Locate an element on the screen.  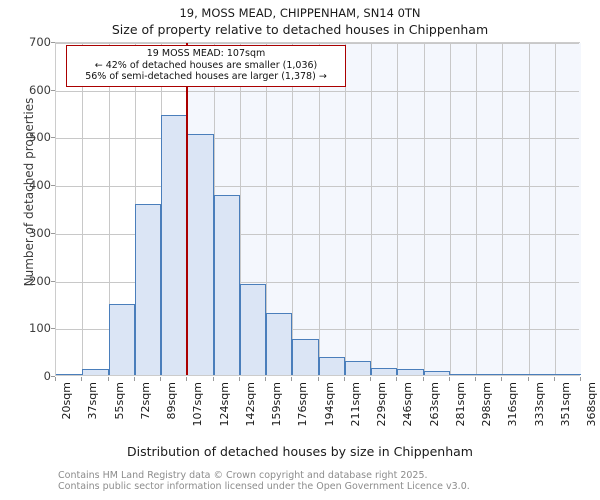
x-axis-tick-label: 194sqm is located at coordinates (329, 404).